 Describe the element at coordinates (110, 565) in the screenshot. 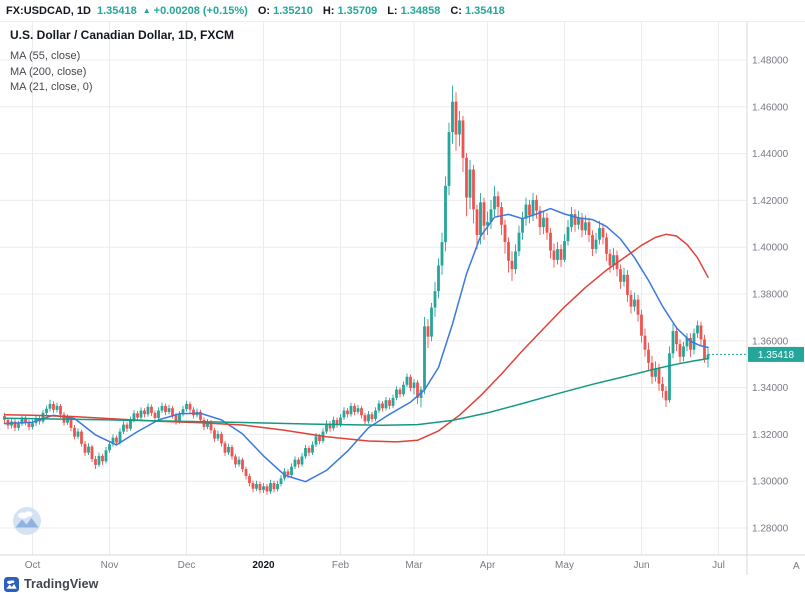

I see `time-tick-label: Nov` at that location.